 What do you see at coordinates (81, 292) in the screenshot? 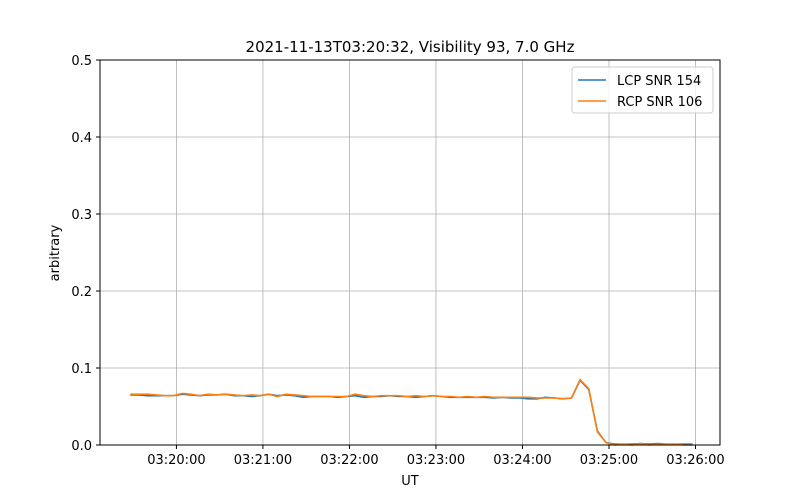
I see `y-tick-label: 0.2` at bounding box center [81, 292].